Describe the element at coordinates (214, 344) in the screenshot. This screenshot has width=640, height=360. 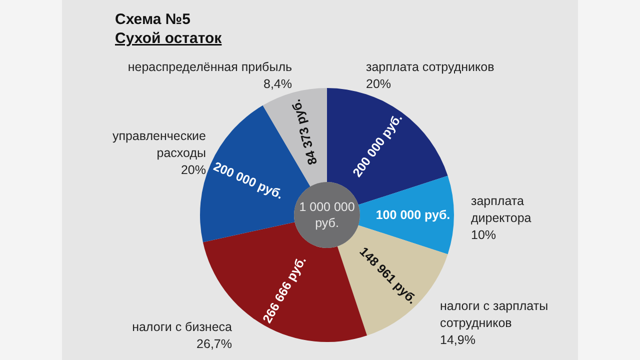
I see `text: 26,7%` at that location.